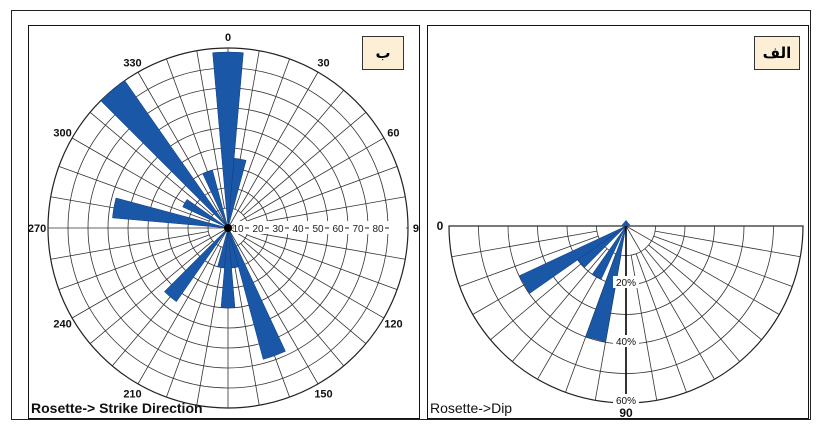 The image size is (824, 430). I want to click on angle-label: 0, so click(228, 38).